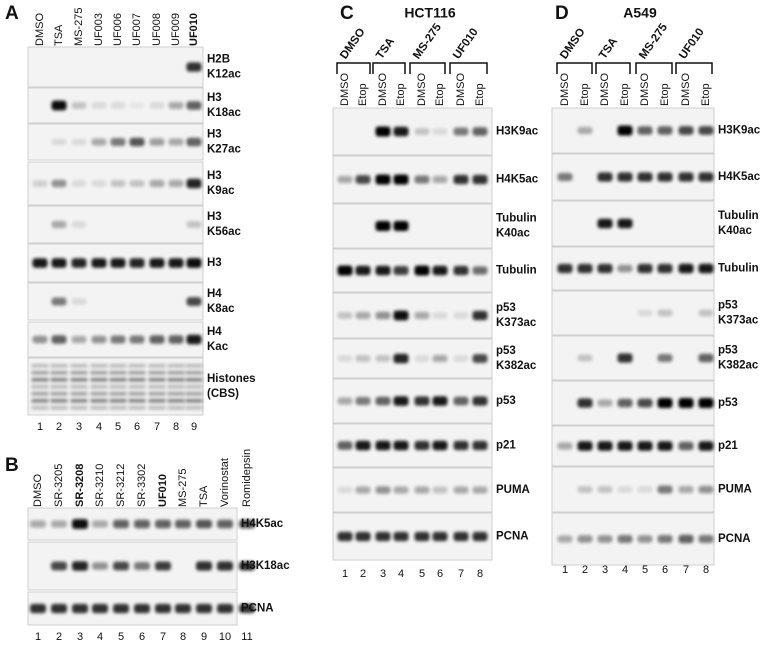 The image size is (764, 650). I want to click on lane-label: UF008, so click(157, 29).